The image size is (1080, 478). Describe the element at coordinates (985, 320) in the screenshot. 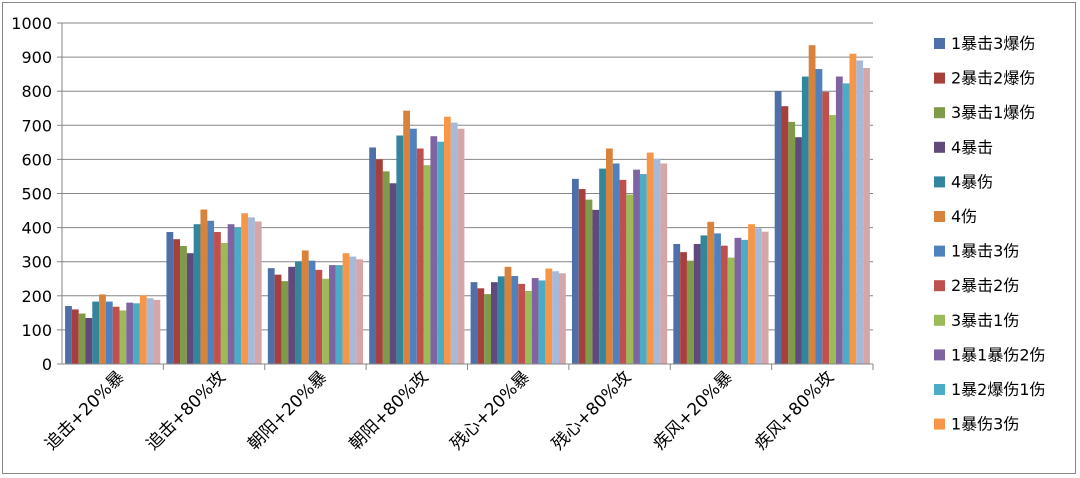

I see `legend-label: 3暴击1伤` at that location.